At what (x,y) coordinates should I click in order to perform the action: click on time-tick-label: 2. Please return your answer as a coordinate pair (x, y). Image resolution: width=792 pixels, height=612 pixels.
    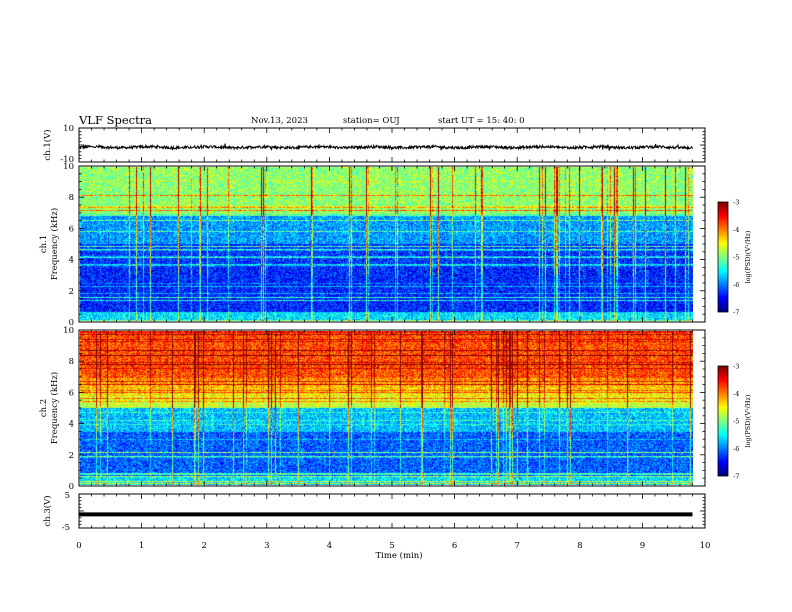
    Looking at the image, I should click on (203, 546).